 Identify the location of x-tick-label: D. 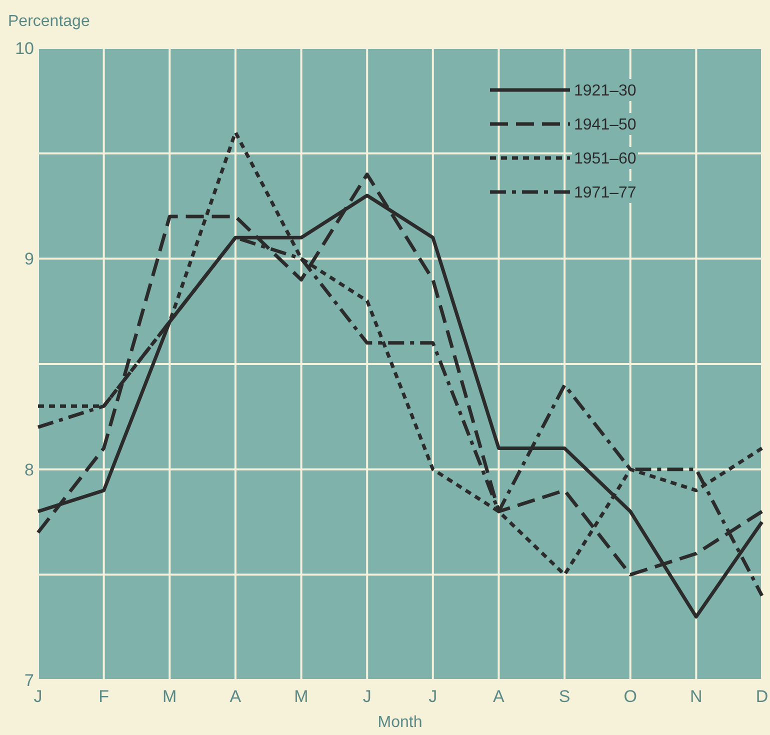
(762, 696).